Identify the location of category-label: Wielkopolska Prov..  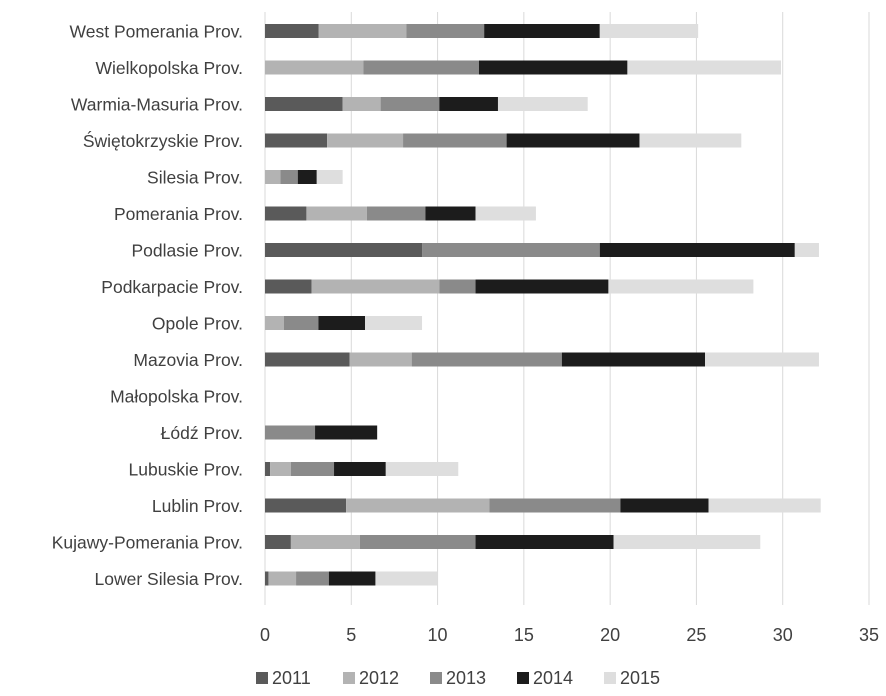
(169, 68).